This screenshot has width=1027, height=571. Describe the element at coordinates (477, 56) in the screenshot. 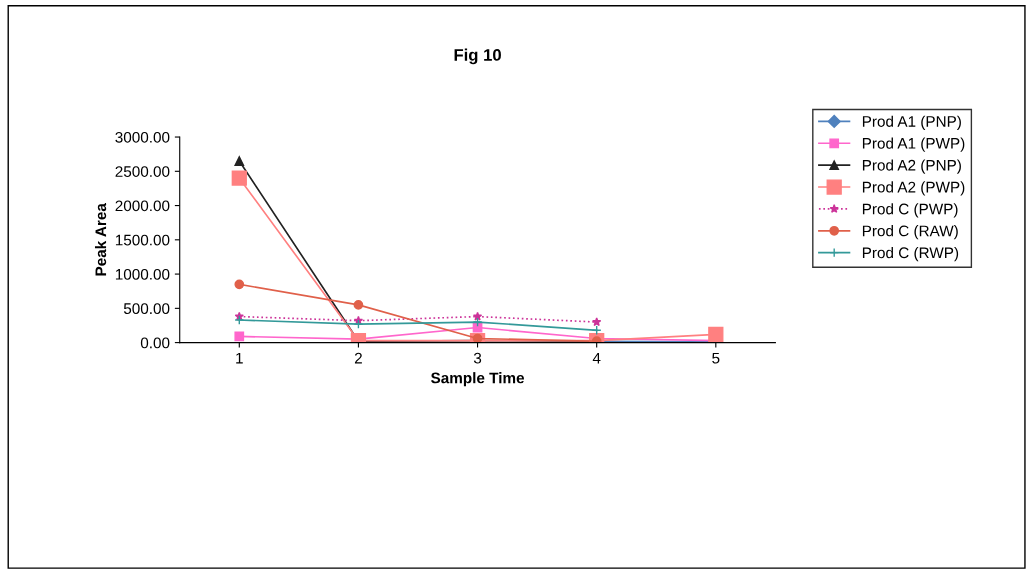

I see `chart-title: Fig 10` at that location.